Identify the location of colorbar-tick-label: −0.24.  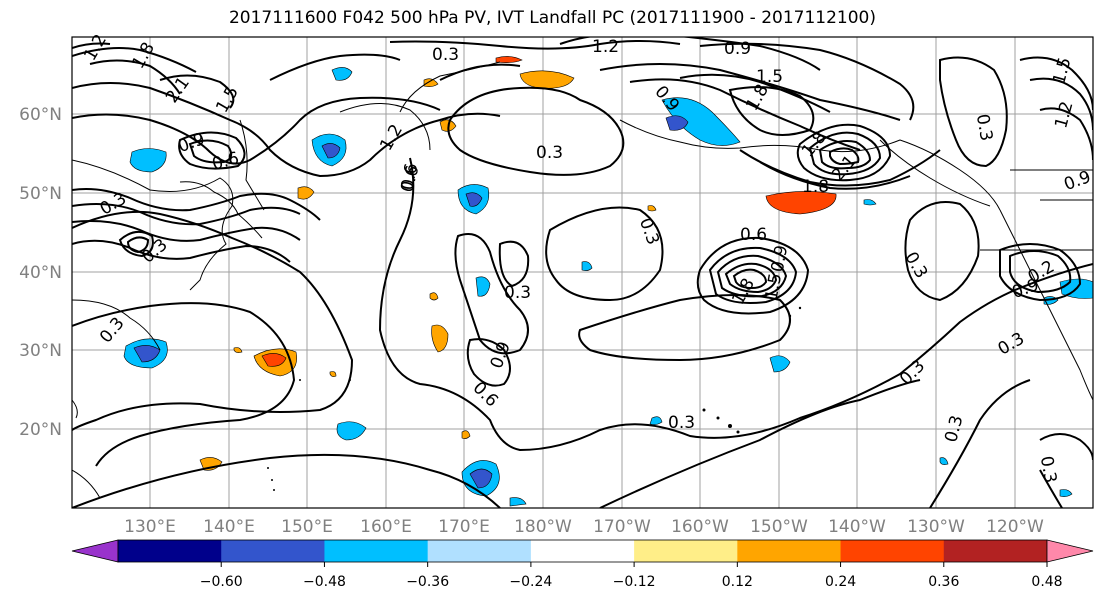
(530, 582).